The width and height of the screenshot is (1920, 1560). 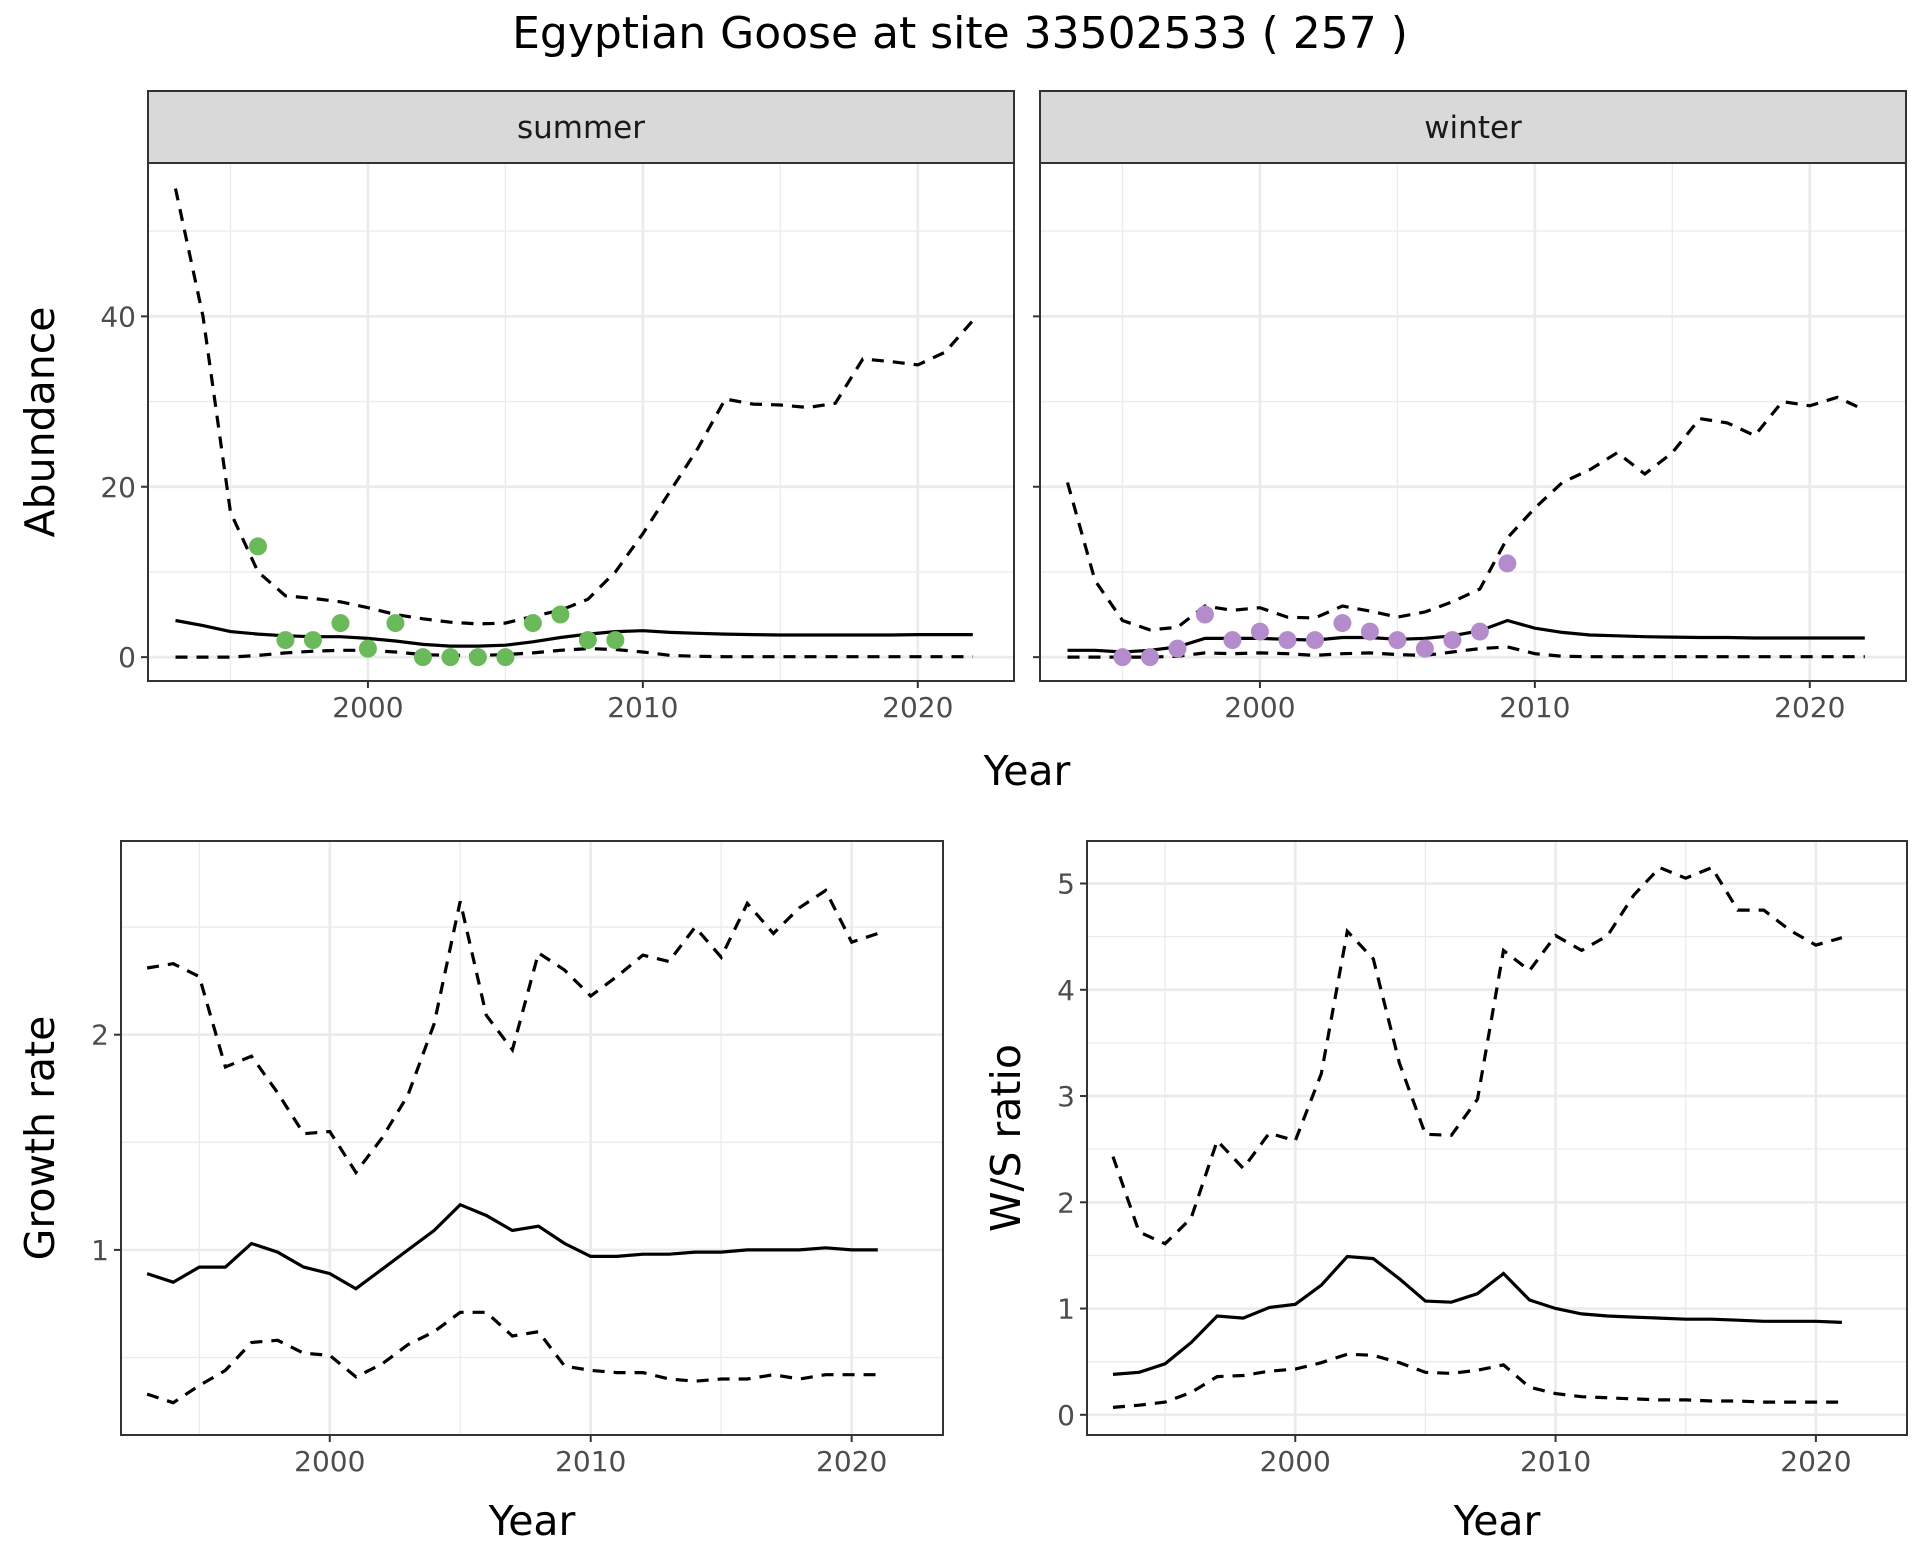 What do you see at coordinates (1027, 771) in the screenshot?
I see `abundance-x-axis-title: Year` at bounding box center [1027, 771].